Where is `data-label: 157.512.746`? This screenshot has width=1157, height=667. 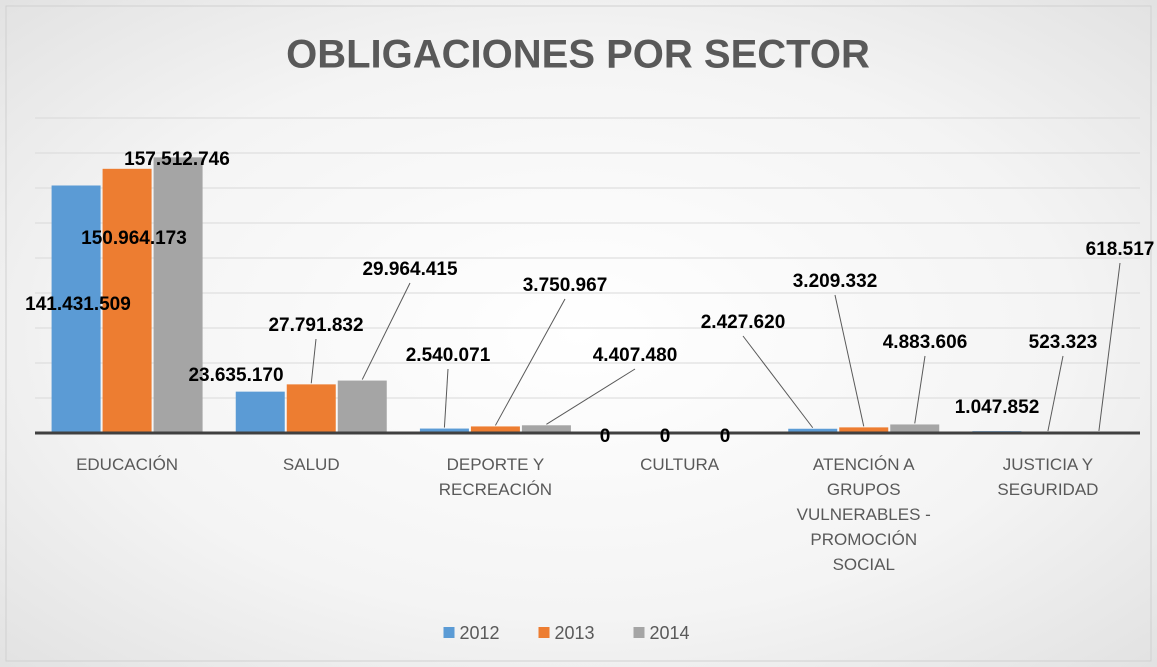
data-label: 157.512.746 is located at coordinates (177, 159).